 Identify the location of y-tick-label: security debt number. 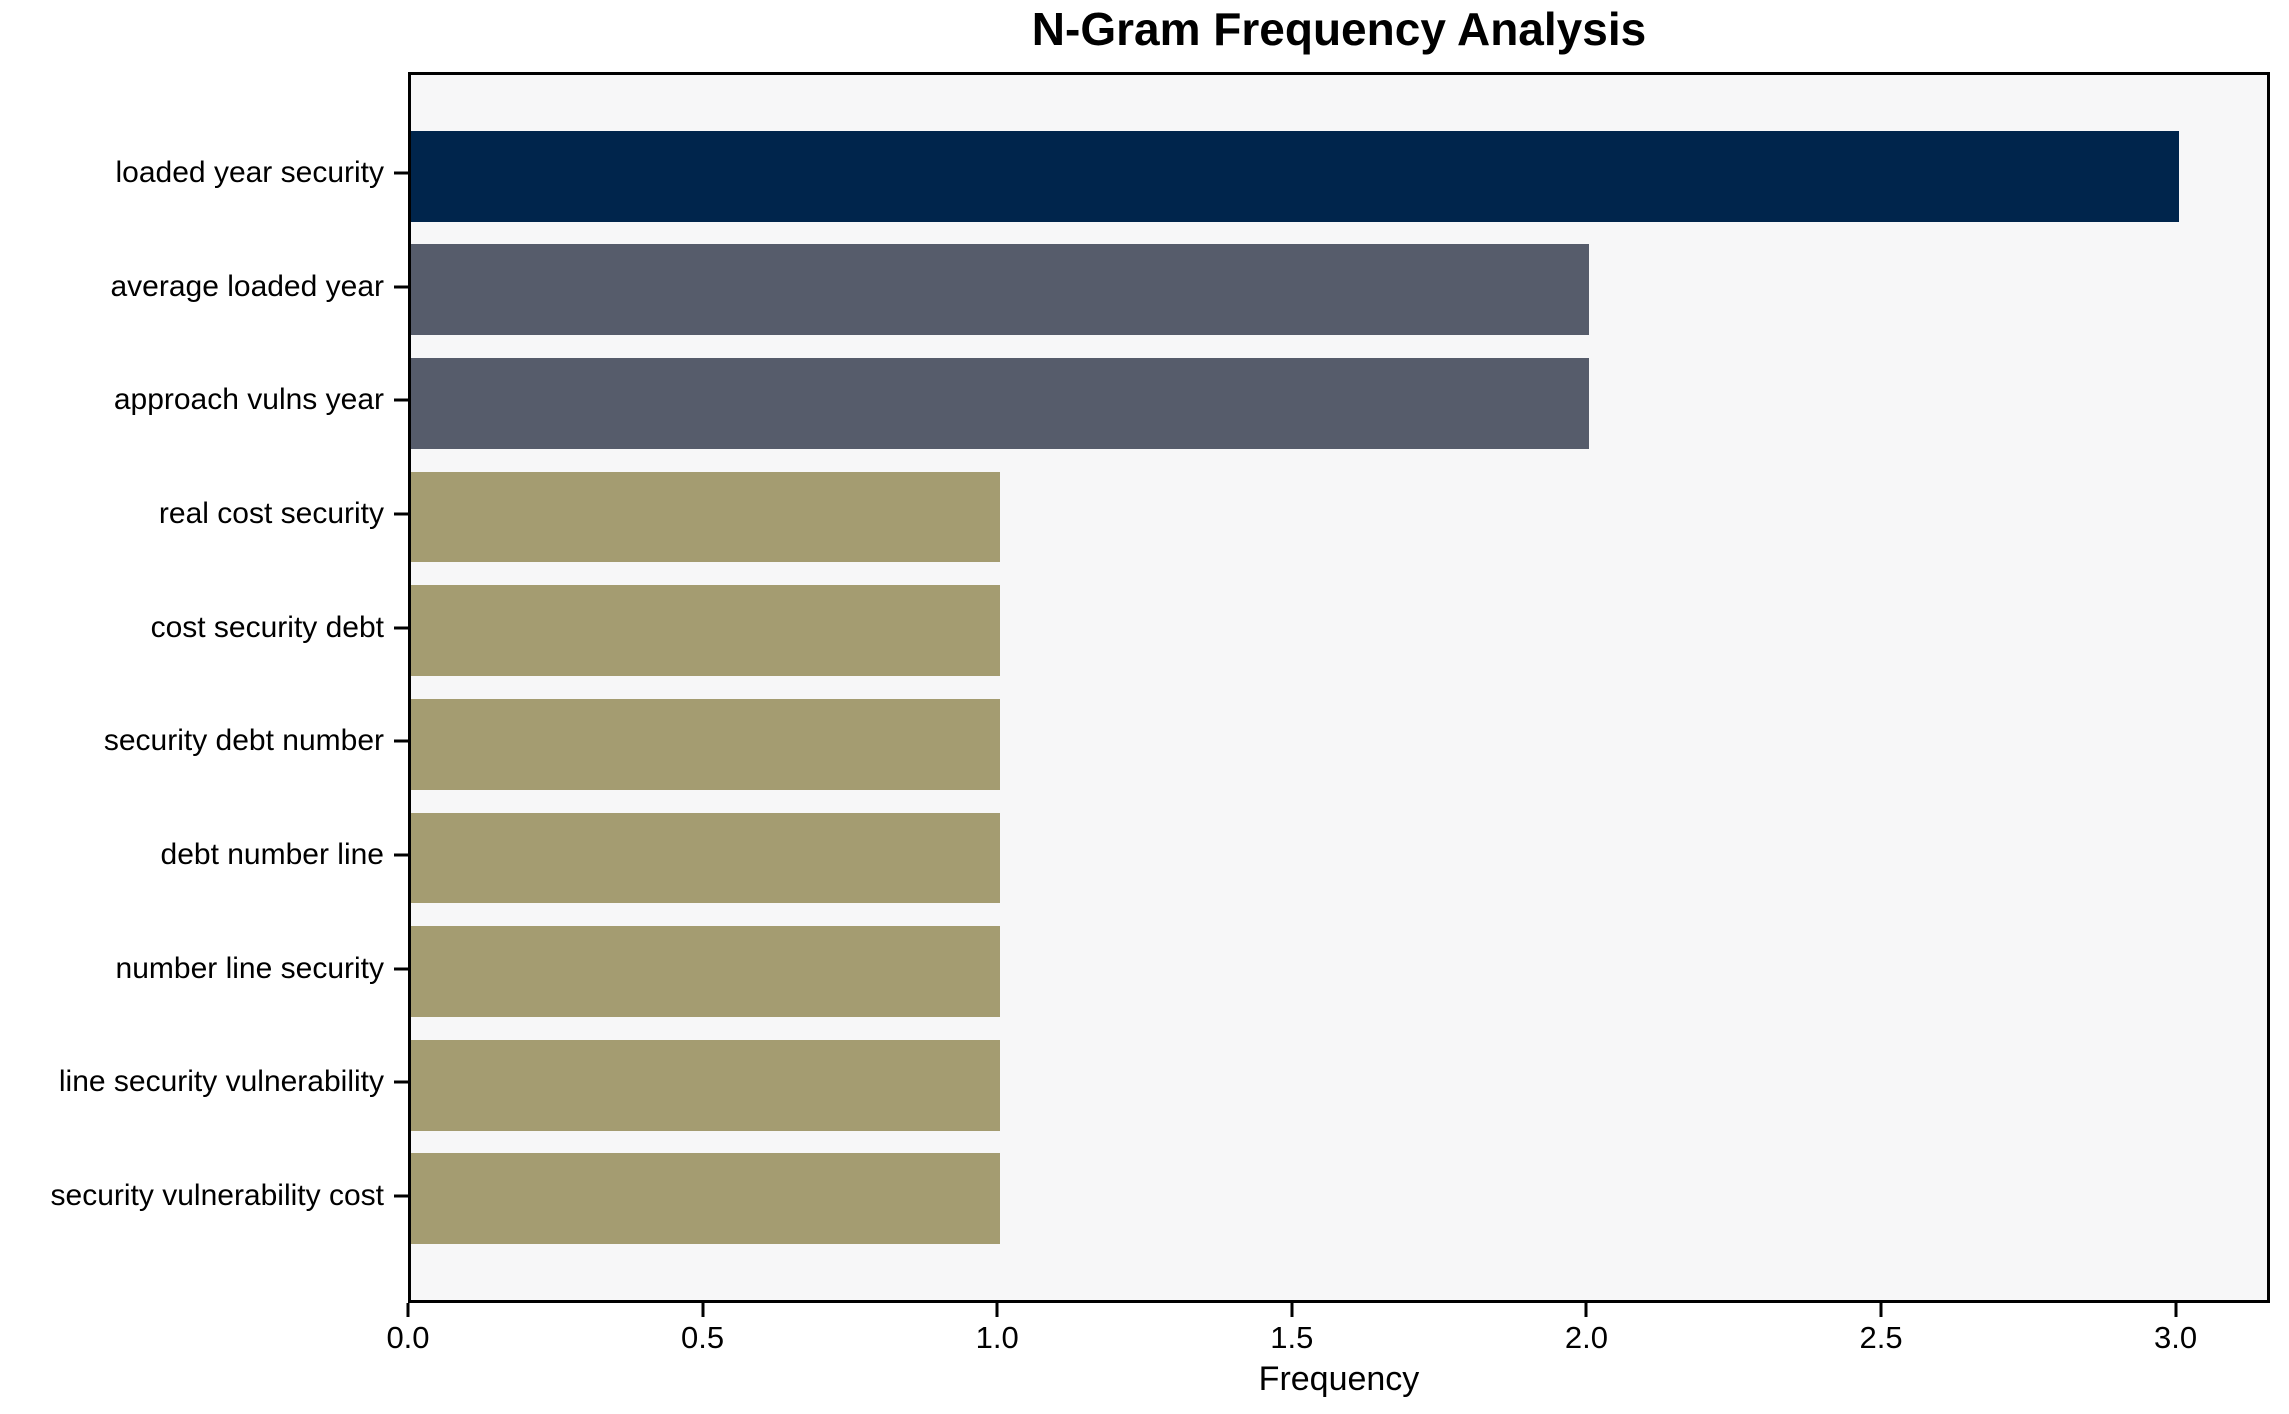
(243, 741).